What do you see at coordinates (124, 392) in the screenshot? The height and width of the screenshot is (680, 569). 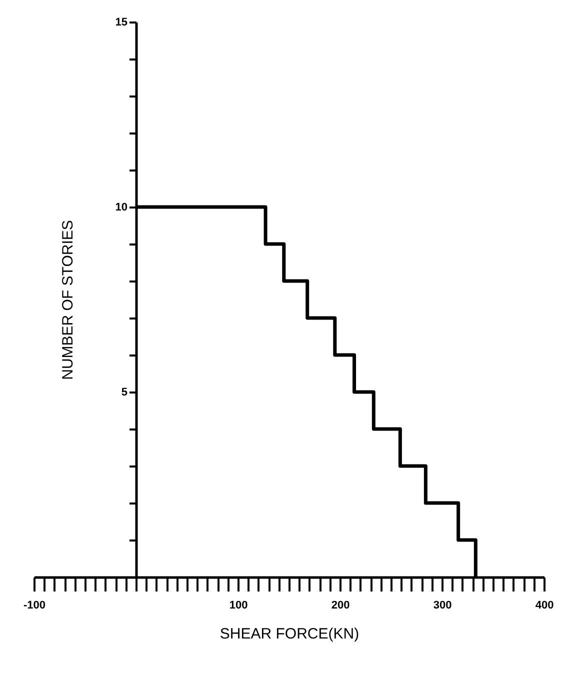 I see `y-tick-label: 5` at bounding box center [124, 392].